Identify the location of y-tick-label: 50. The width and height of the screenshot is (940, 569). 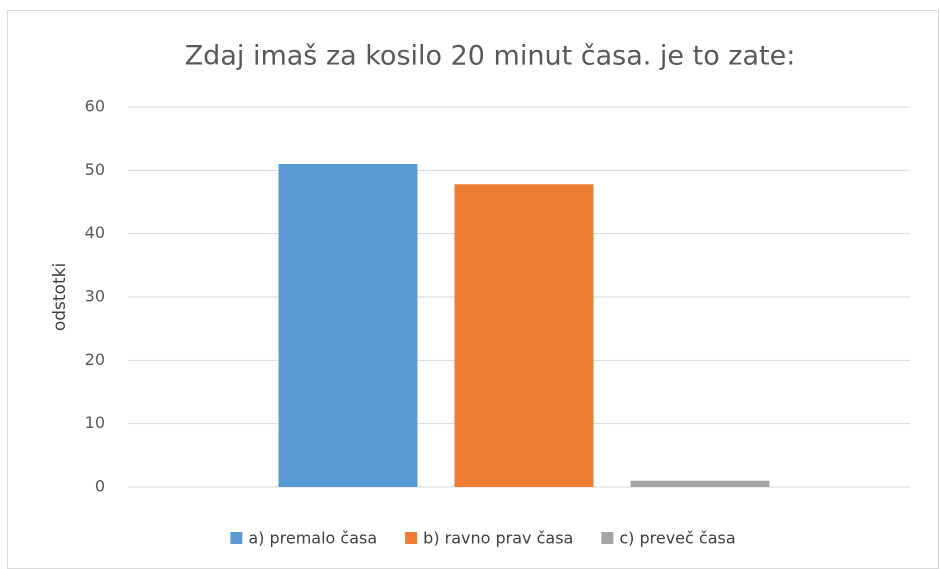
(95, 169).